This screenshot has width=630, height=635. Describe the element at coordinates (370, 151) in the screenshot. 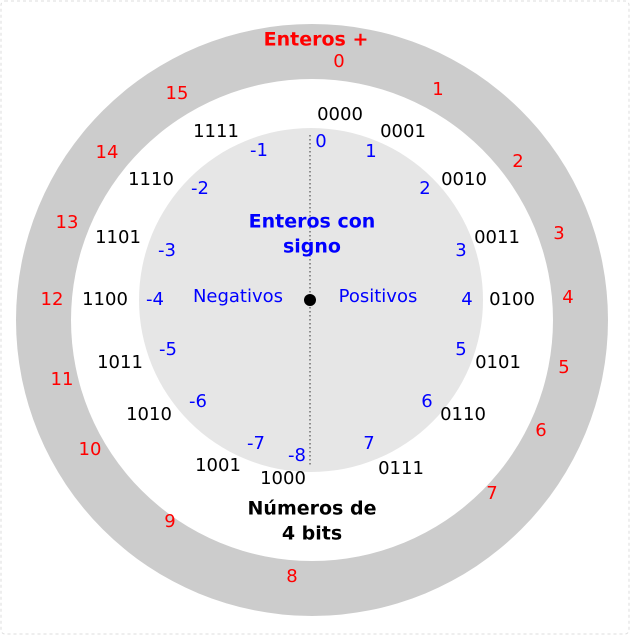

I see `signed-value-label: 1` at that location.